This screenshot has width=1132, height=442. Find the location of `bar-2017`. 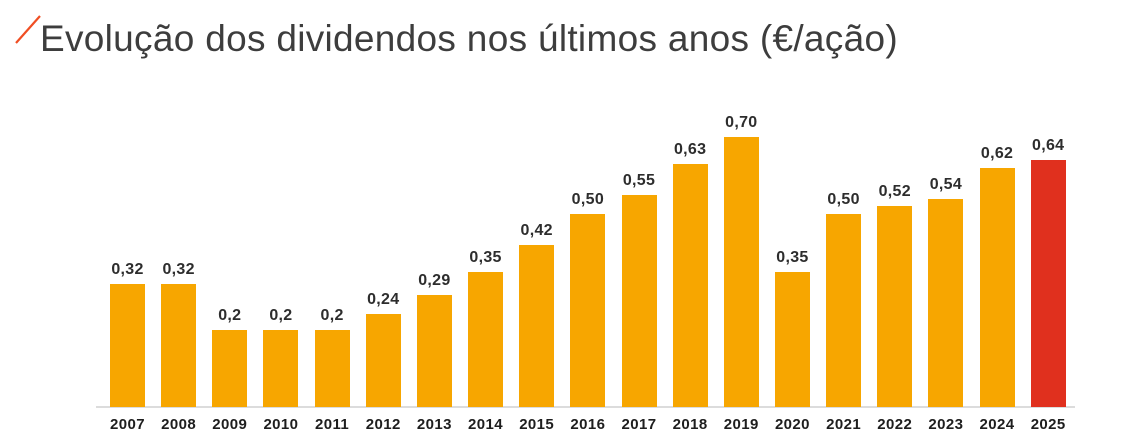

bar-2017 is located at coordinates (639, 301).